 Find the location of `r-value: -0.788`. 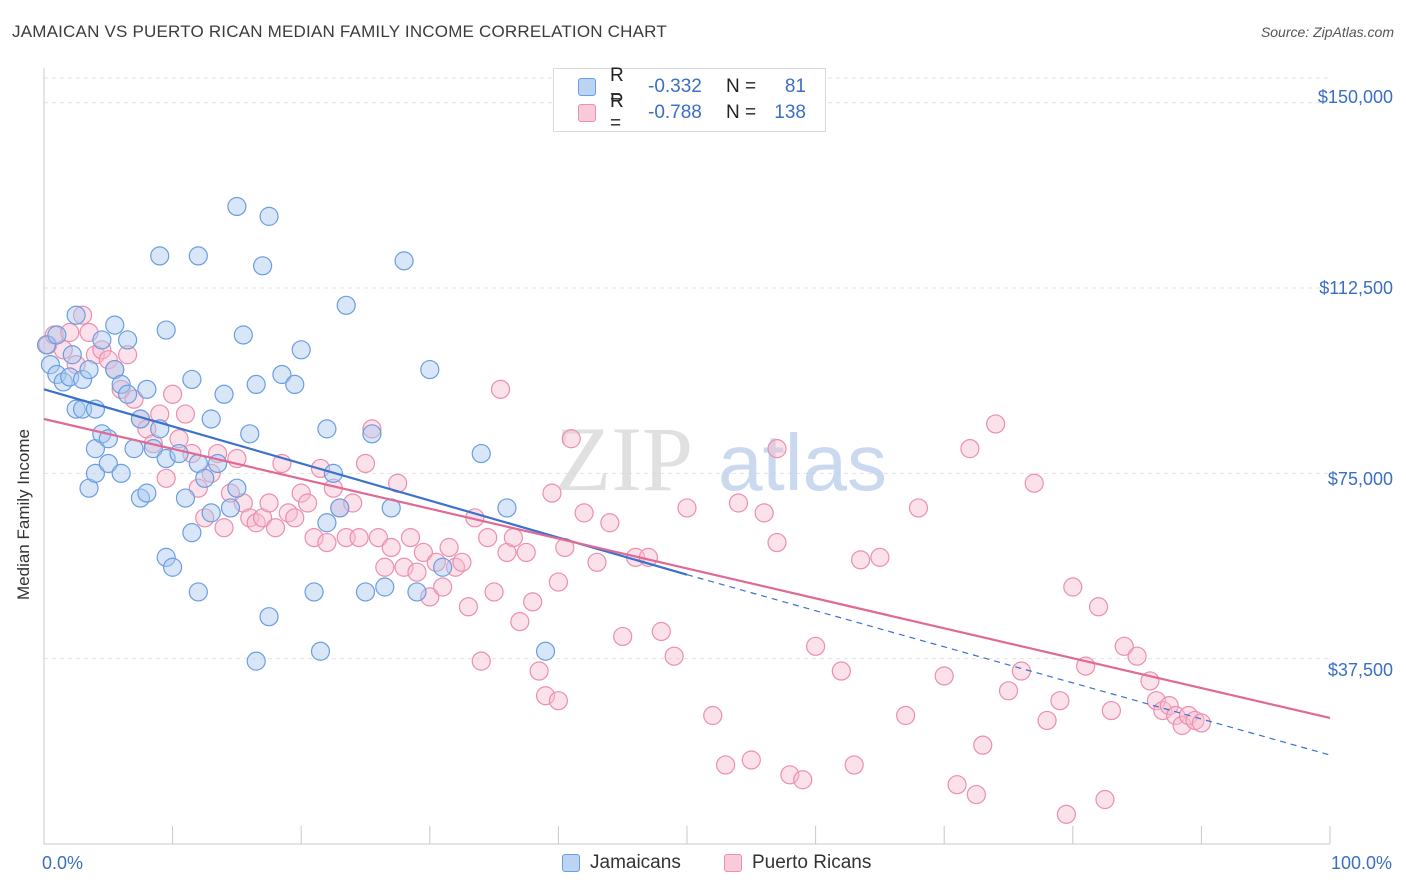

r-value: -0.788 is located at coordinates (675, 112).